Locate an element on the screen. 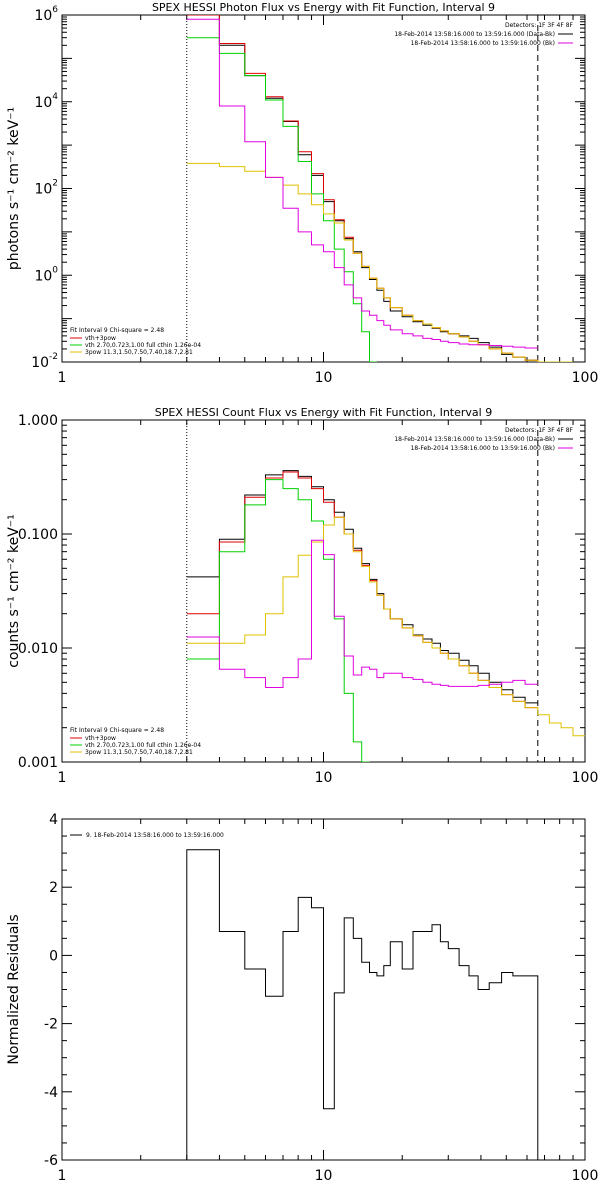 The image size is (600, 1200). y-tick-label: 1.000 is located at coordinates (38, 421).